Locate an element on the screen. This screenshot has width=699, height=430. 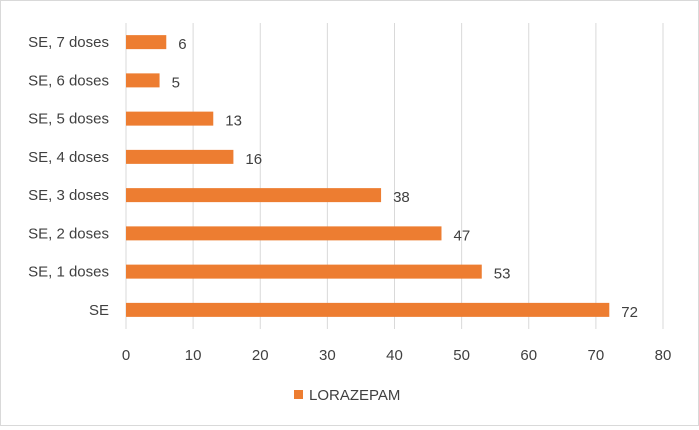
legend: LORAZEPAM is located at coordinates (347, 395).